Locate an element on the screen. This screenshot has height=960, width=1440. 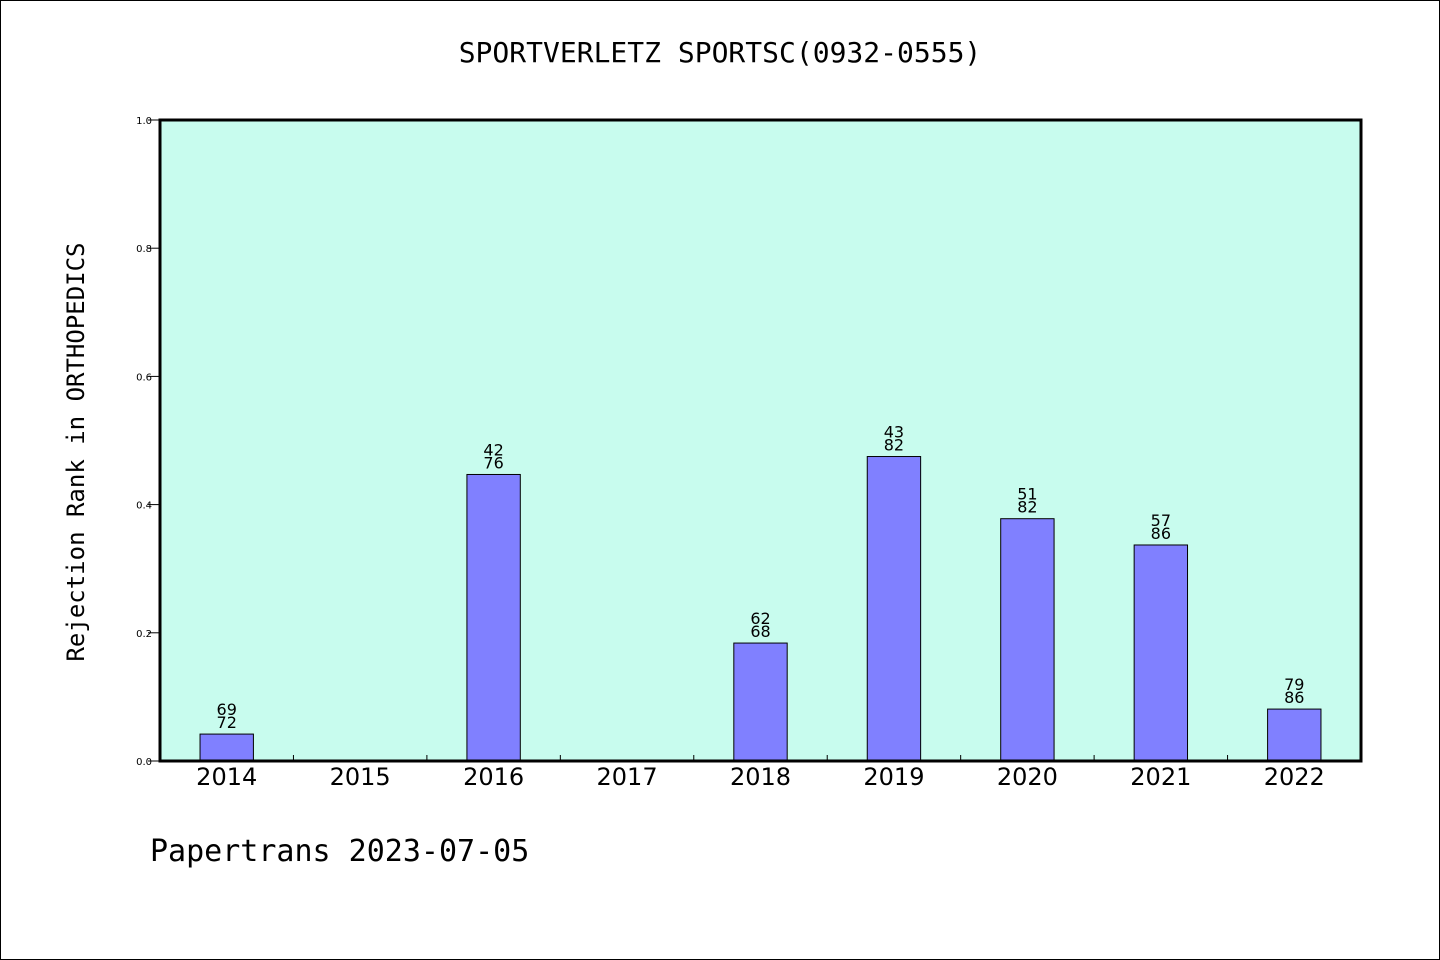
x-axis: 2014 2015 2016 2017 2018 2019 2020 2021 2022 is located at coordinates (760, 773).